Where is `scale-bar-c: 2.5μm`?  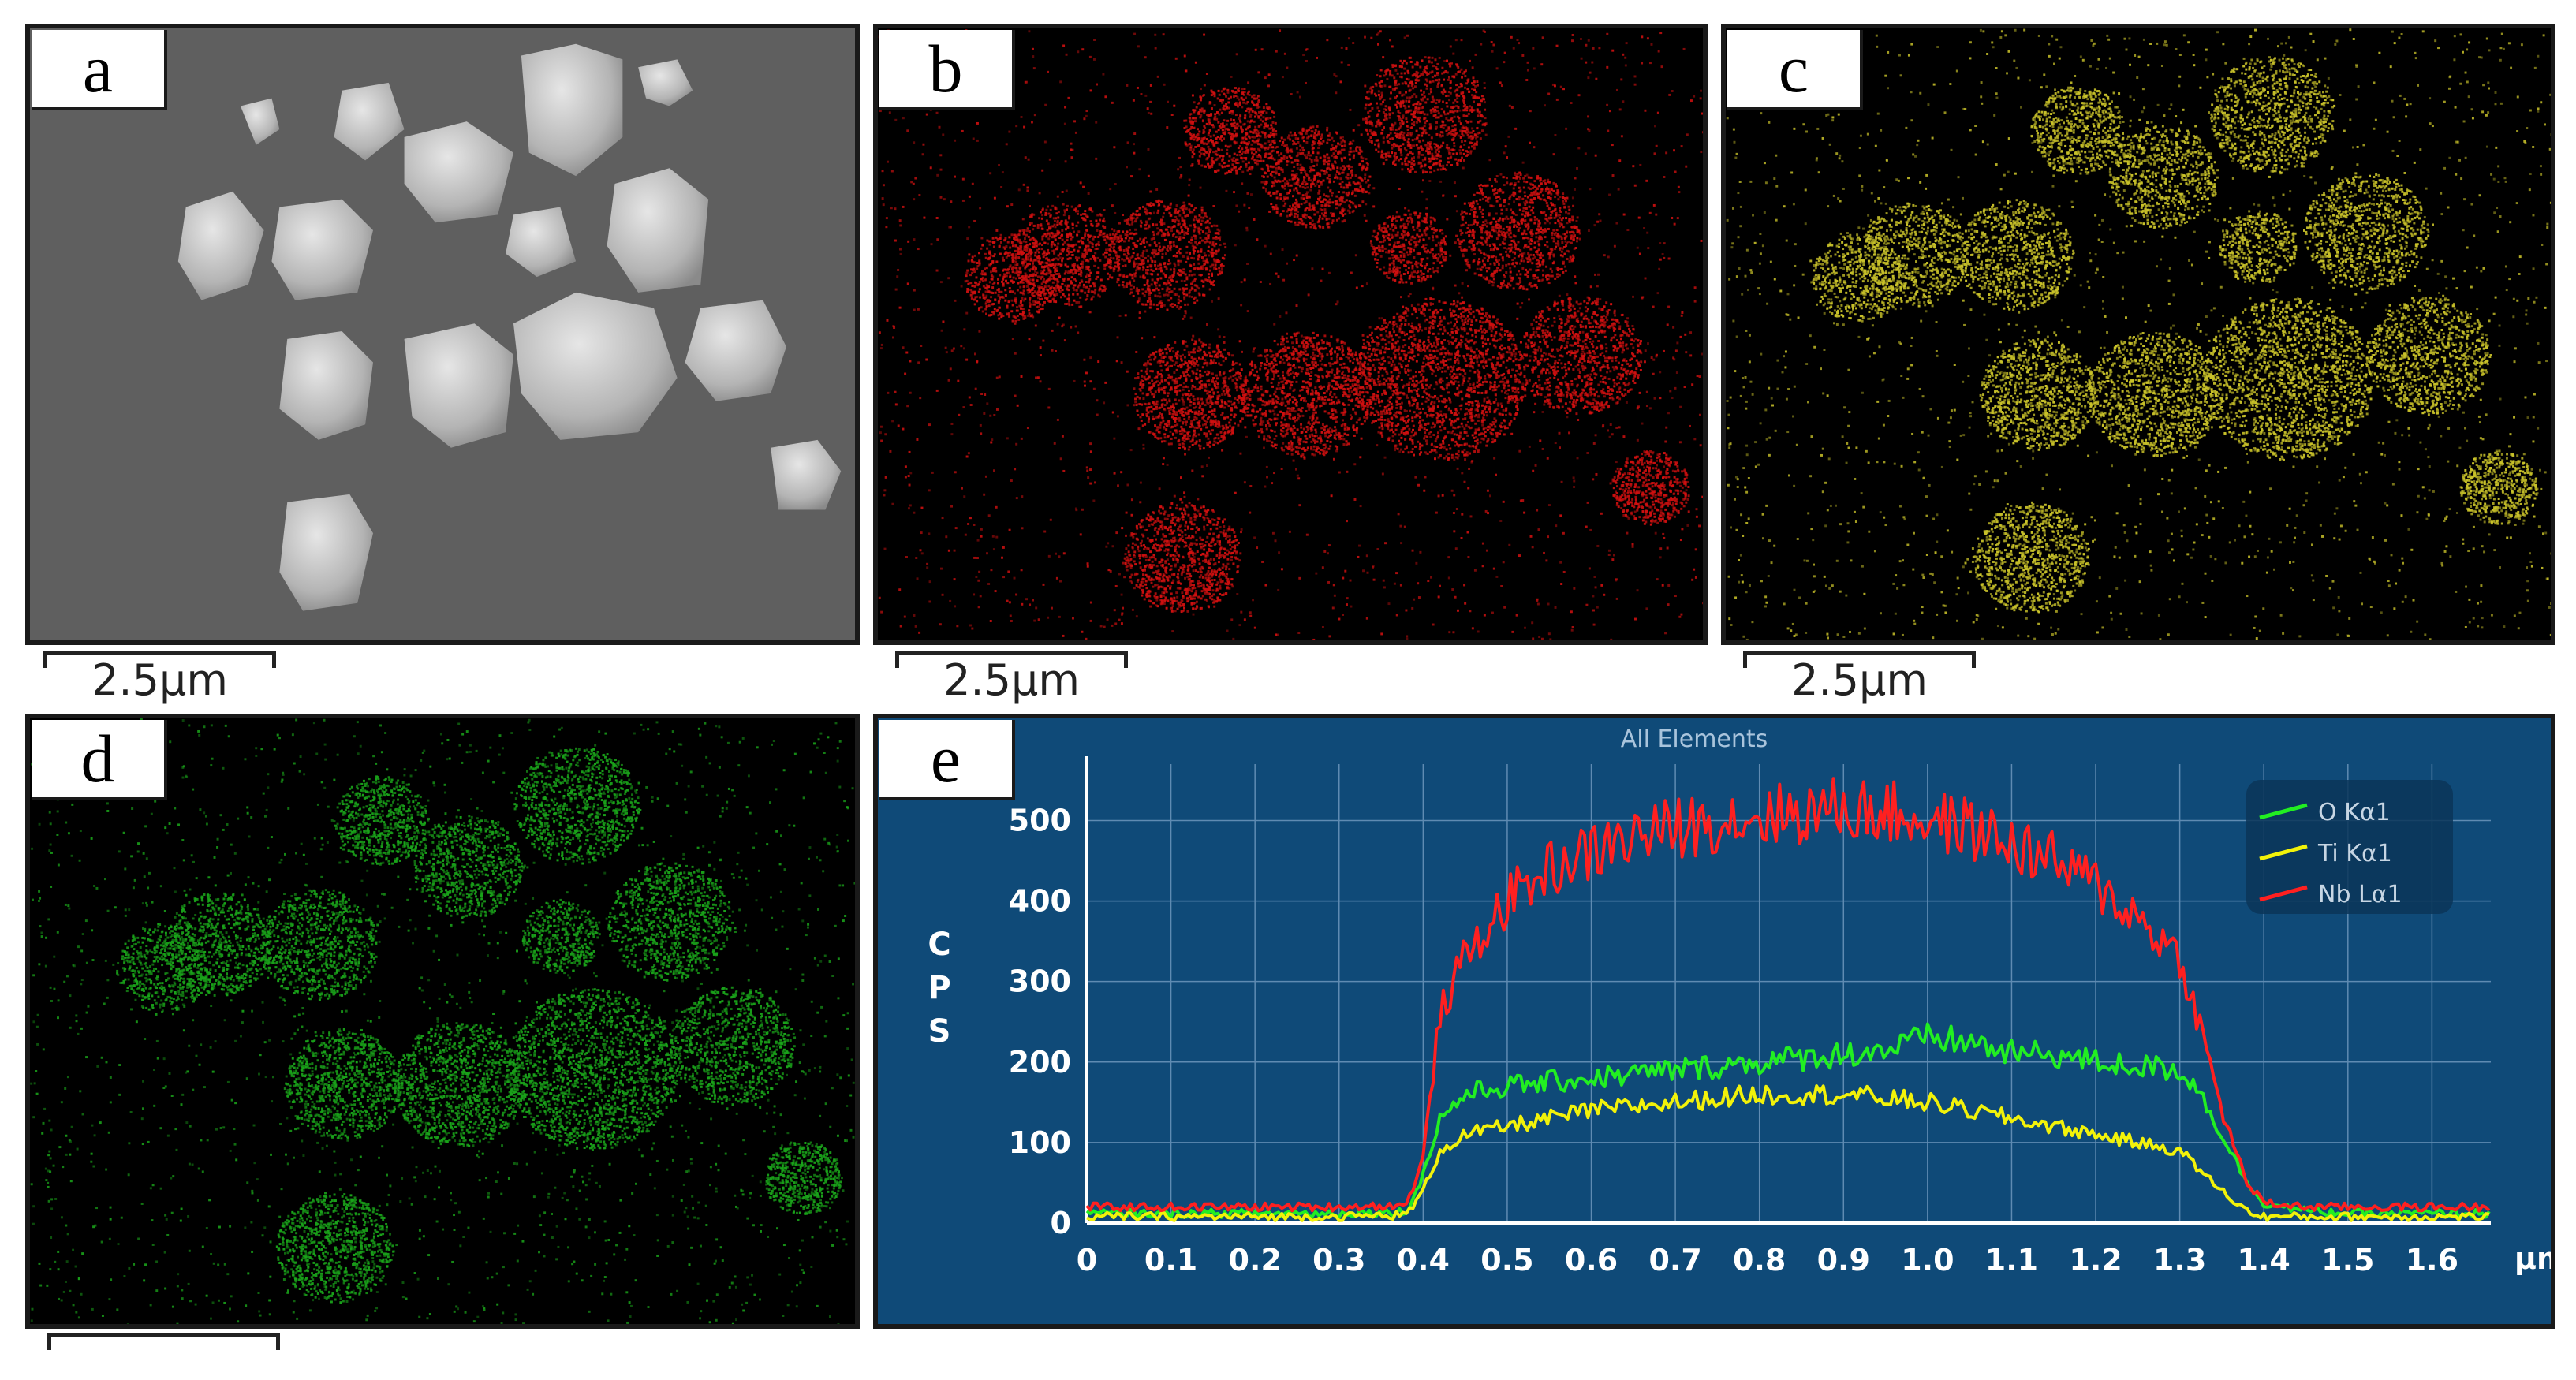
scale-bar-c: 2.5μm is located at coordinates (1859, 674).